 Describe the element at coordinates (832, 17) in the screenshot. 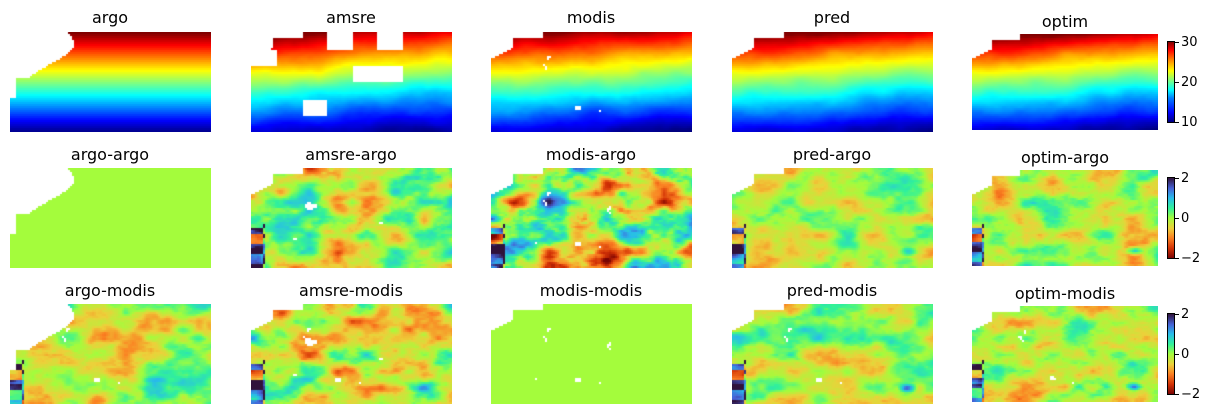

I see `panel-title: pred` at that location.